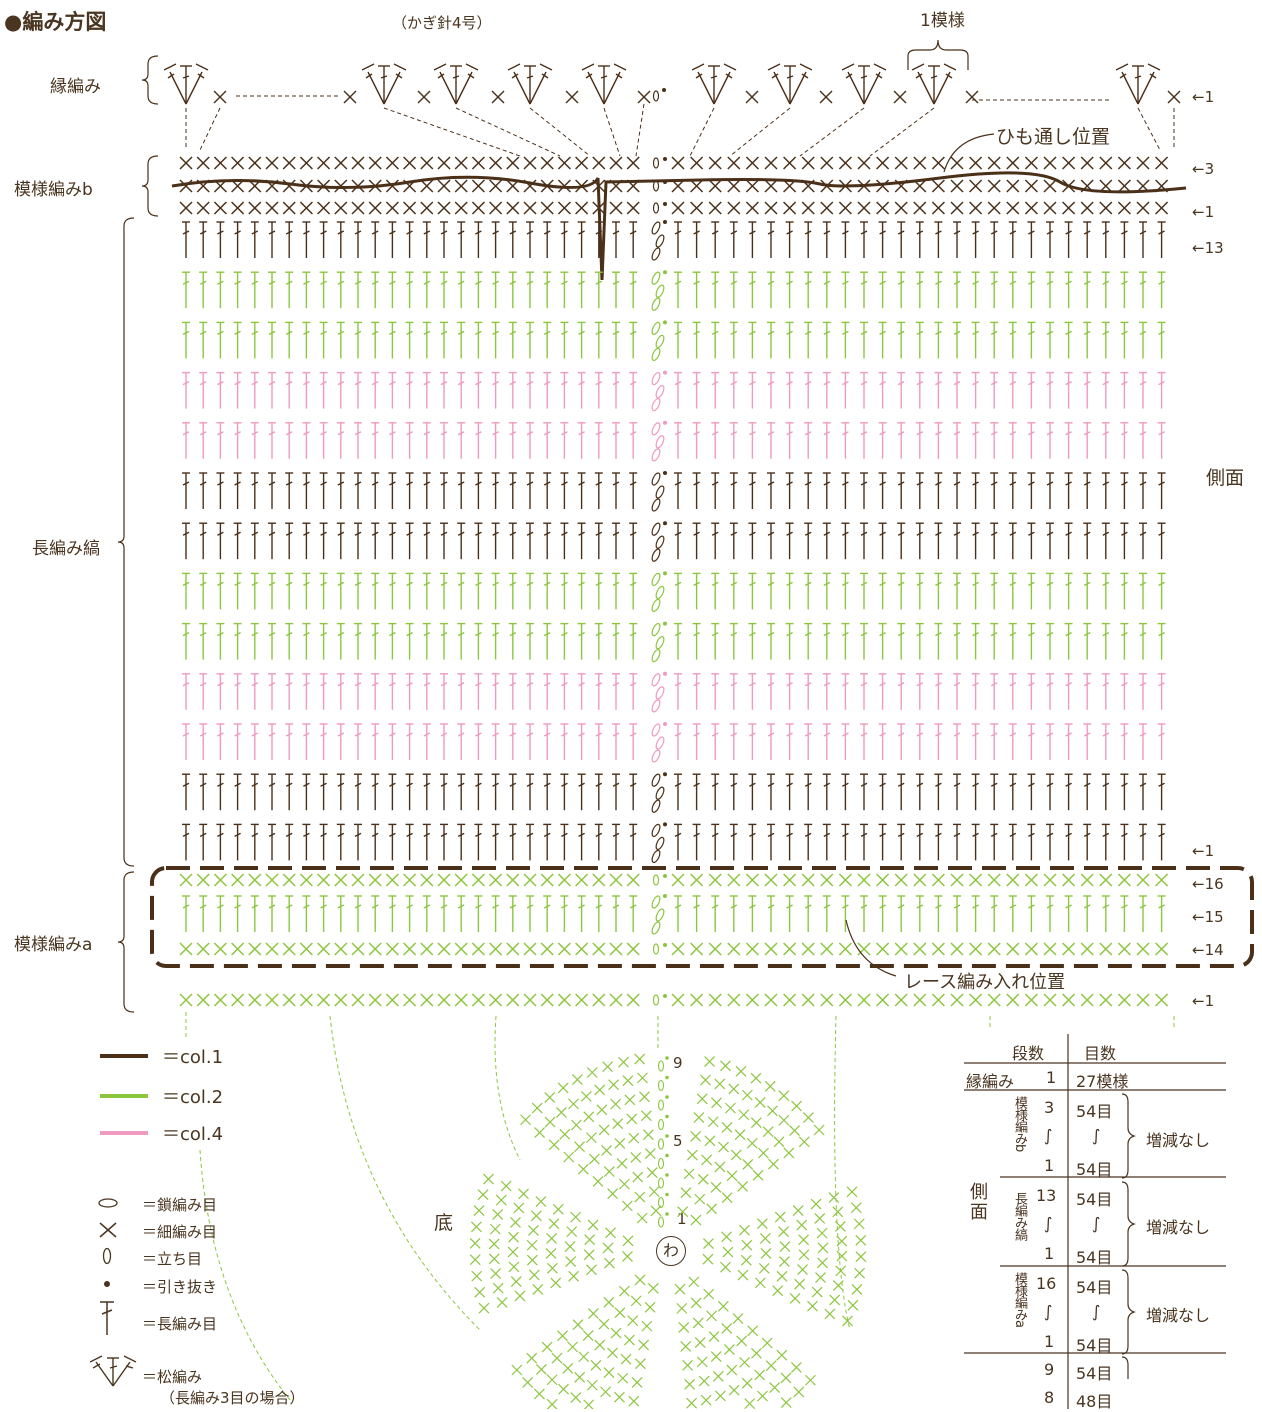 The height and width of the screenshot is (1412, 1262). I want to click on hook-size-note: （かぎ針4号）, so click(442, 23).